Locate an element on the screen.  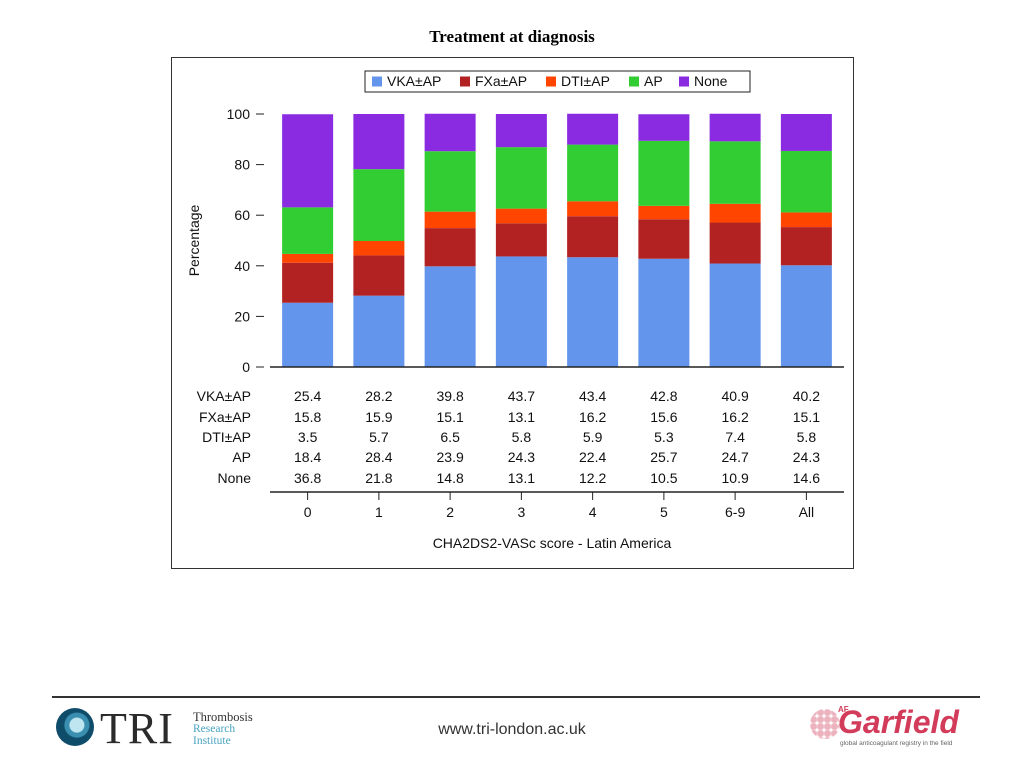
tri-logo-mark: TRI is located at coordinates (137, 728).